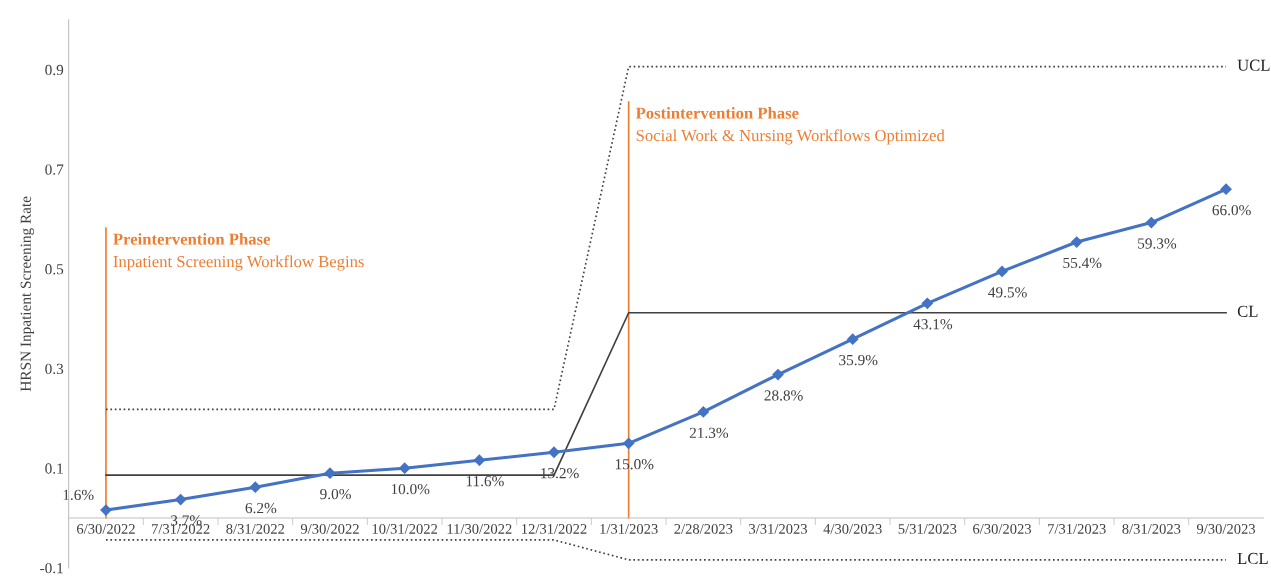 The width and height of the screenshot is (1271, 583). What do you see at coordinates (54, 70) in the screenshot?
I see `y-tick-label: 0.9` at bounding box center [54, 70].